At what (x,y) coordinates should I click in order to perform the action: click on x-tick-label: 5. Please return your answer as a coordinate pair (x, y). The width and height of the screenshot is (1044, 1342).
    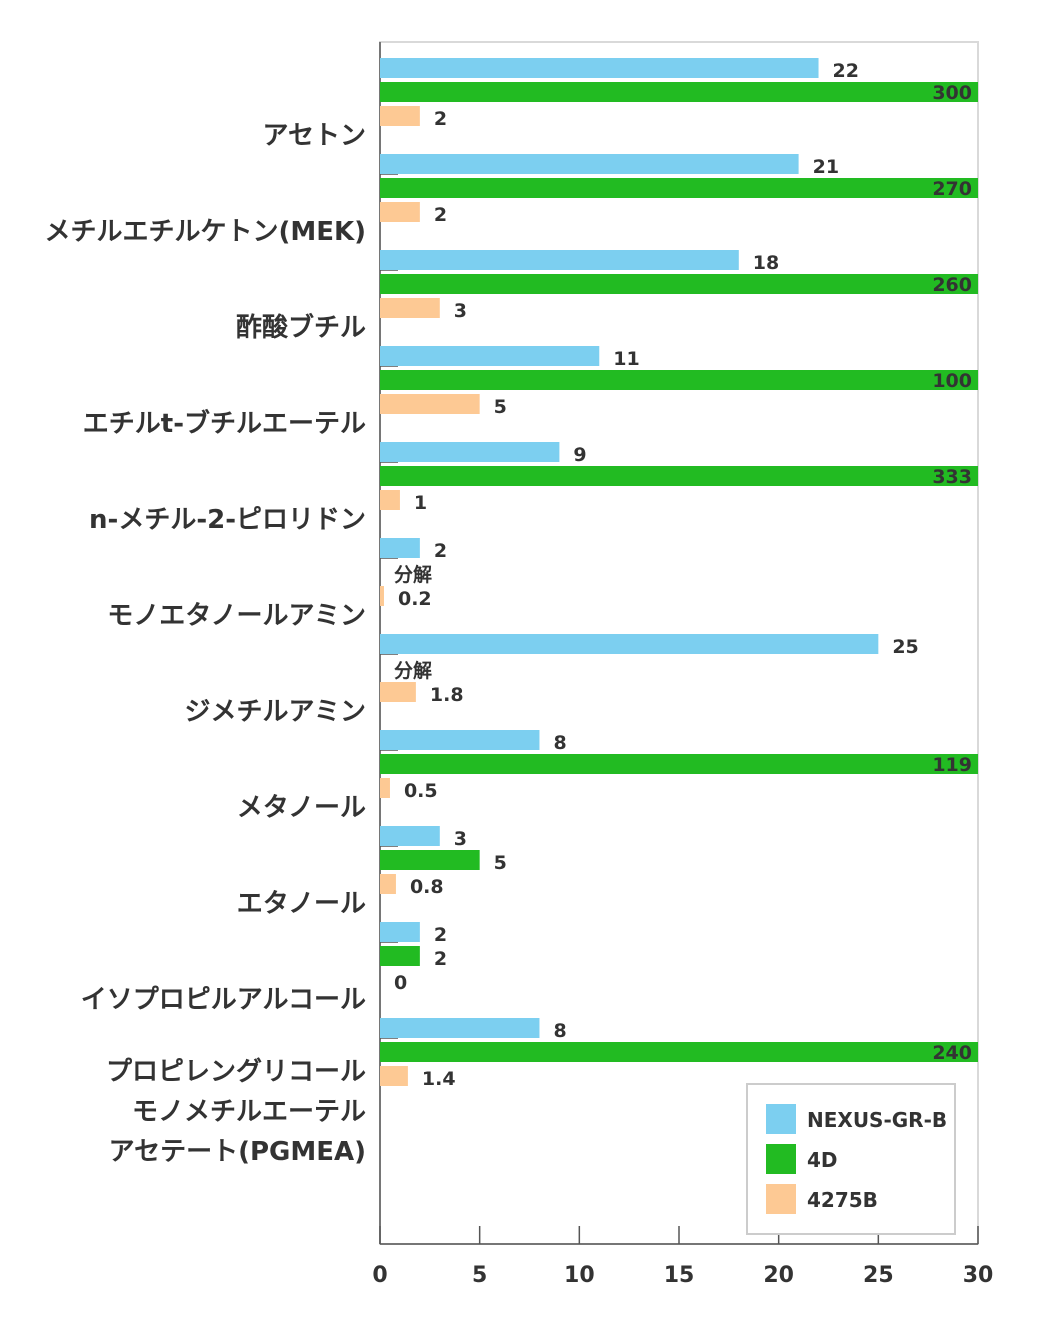
    Looking at the image, I should click on (479, 1275).